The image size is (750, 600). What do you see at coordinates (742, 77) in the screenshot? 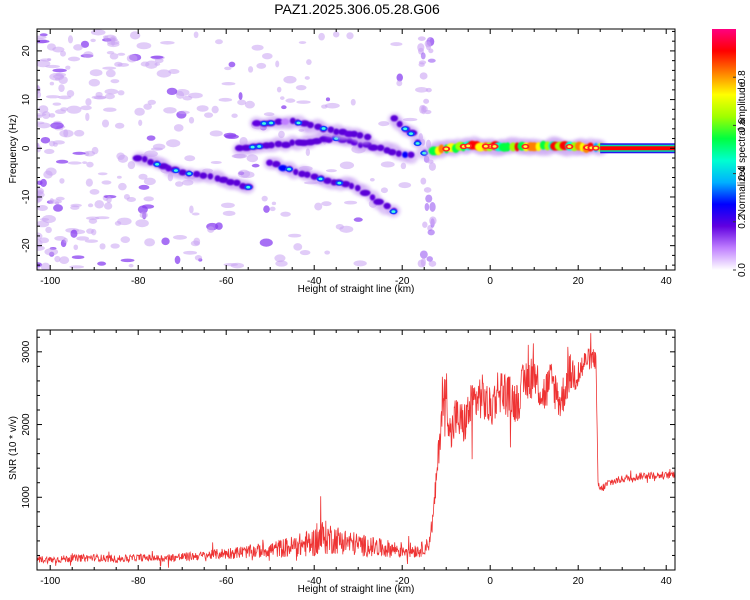
I see `colorbar-tick-label: 0.8` at bounding box center [742, 77].